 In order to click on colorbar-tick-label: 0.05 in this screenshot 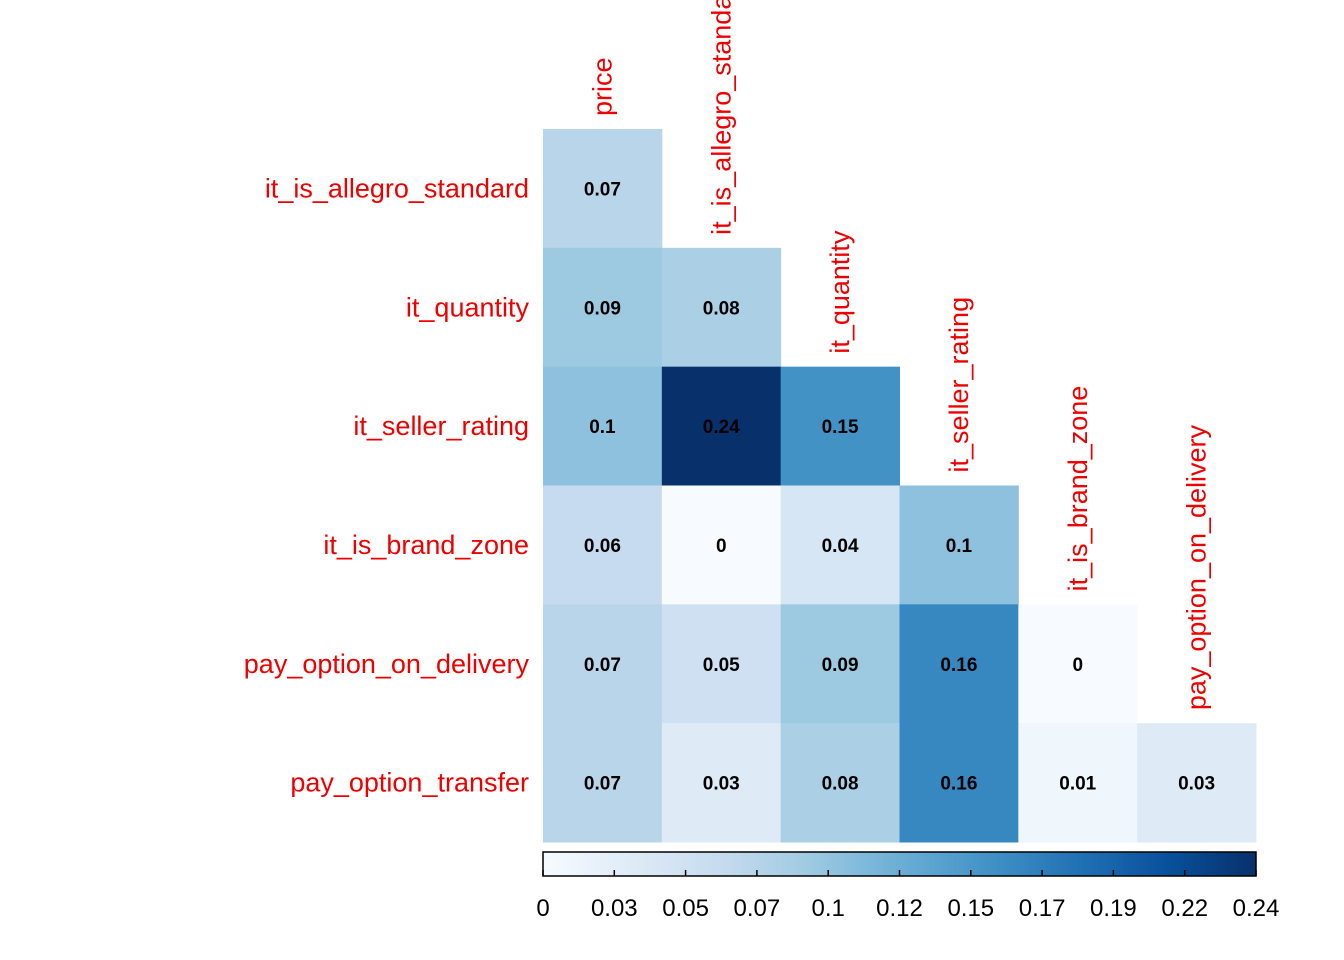, I will do `click(685, 908)`.